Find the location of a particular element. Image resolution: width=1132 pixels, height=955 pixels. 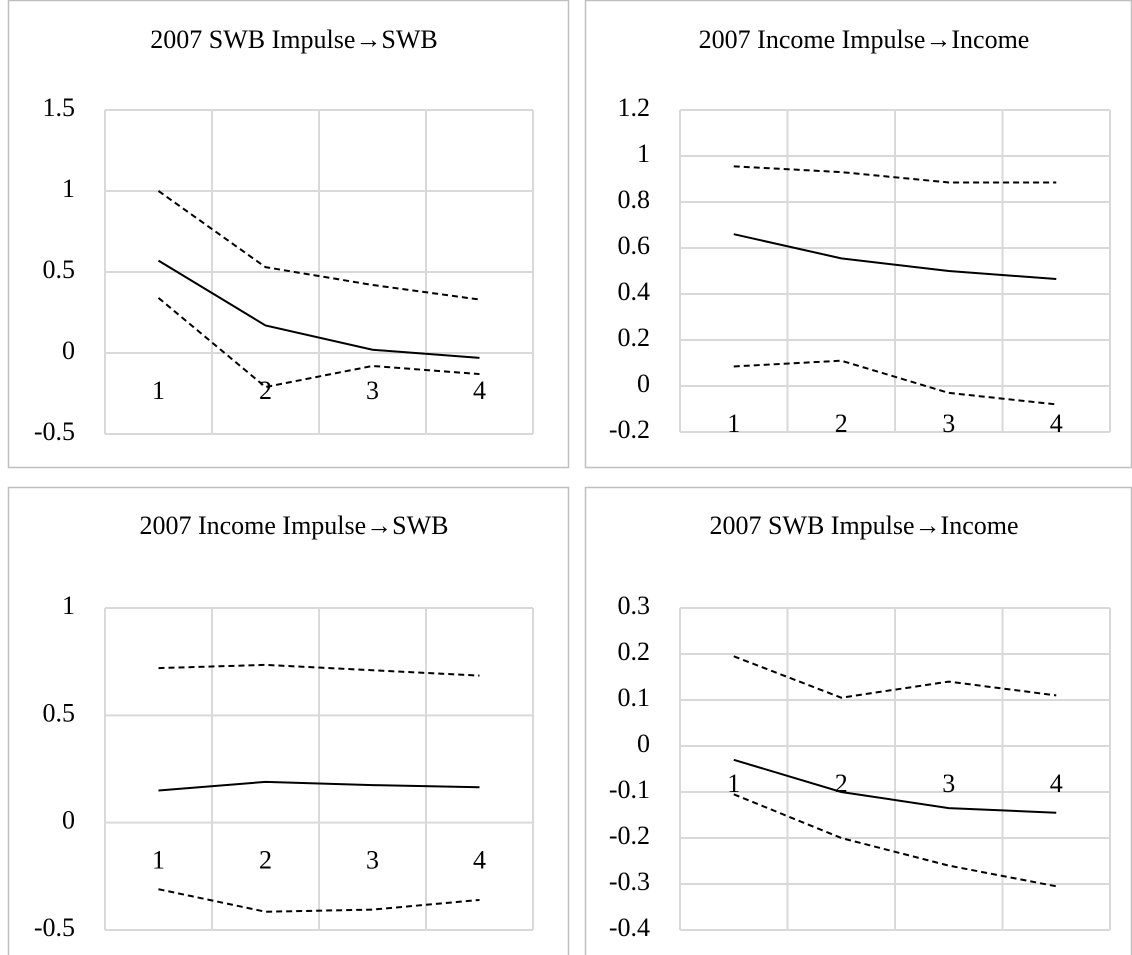

chart-title: 2007 SWB Impulse→SWB is located at coordinates (293, 39).